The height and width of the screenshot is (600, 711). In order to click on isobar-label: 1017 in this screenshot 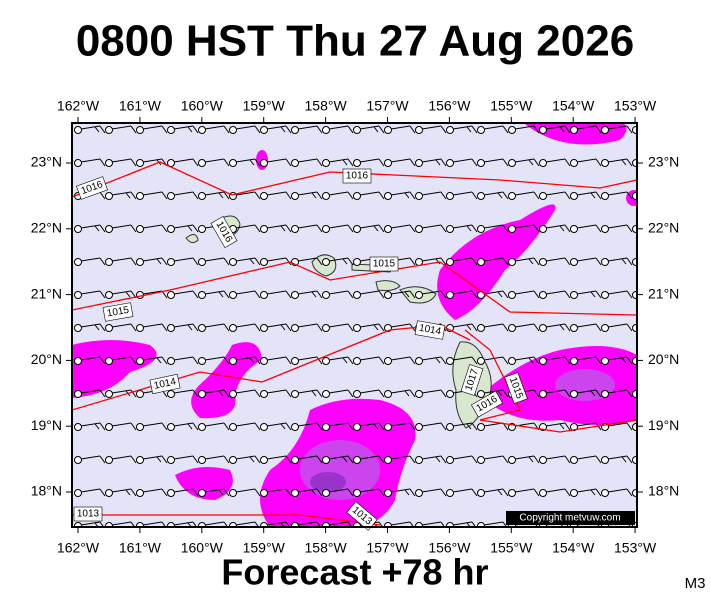, I will do `click(472, 380)`.